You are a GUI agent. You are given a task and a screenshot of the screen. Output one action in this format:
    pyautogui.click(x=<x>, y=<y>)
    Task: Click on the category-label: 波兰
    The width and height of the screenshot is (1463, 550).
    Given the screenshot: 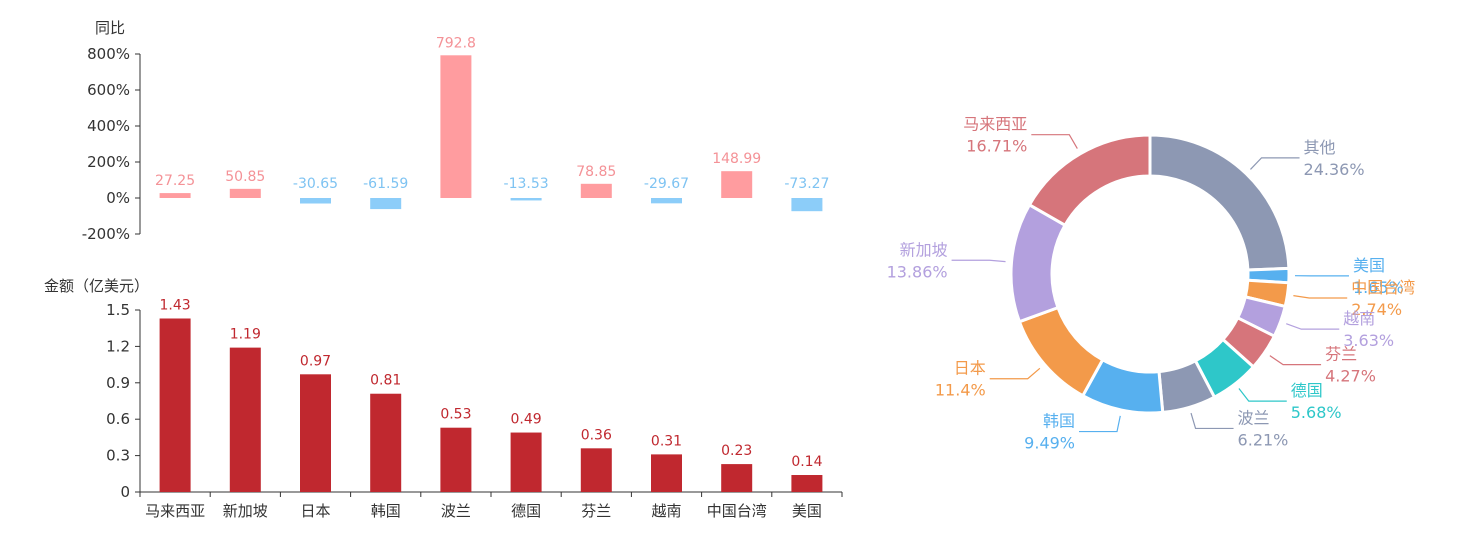 What is the action you would take?
    pyautogui.click(x=456, y=511)
    